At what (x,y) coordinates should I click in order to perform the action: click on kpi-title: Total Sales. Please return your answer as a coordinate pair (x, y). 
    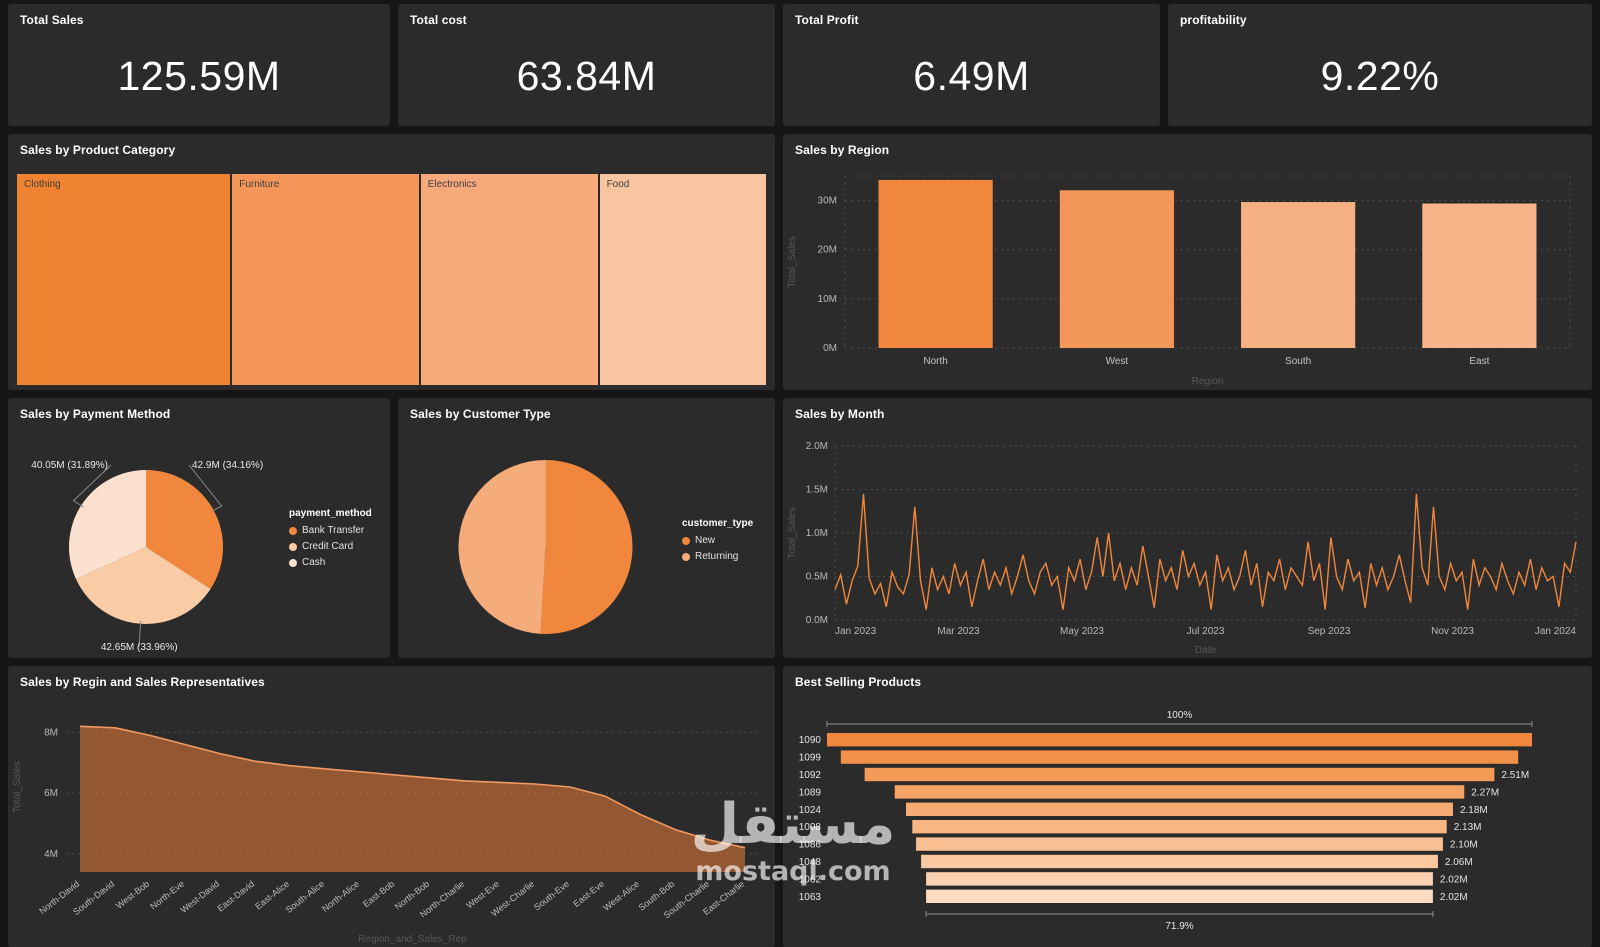
    Looking at the image, I should click on (52, 20).